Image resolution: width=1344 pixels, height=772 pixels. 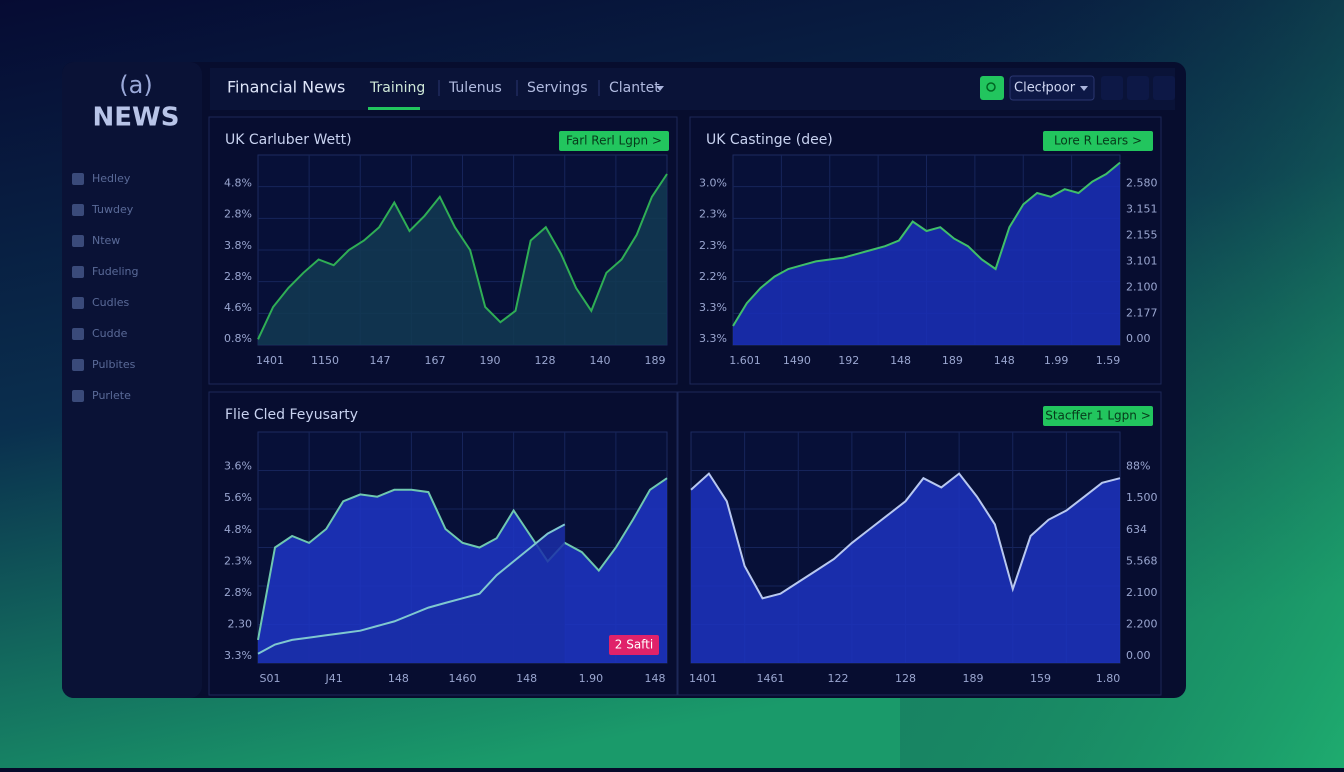 I want to click on x-tick-label: 1.59, so click(x=1108, y=360).